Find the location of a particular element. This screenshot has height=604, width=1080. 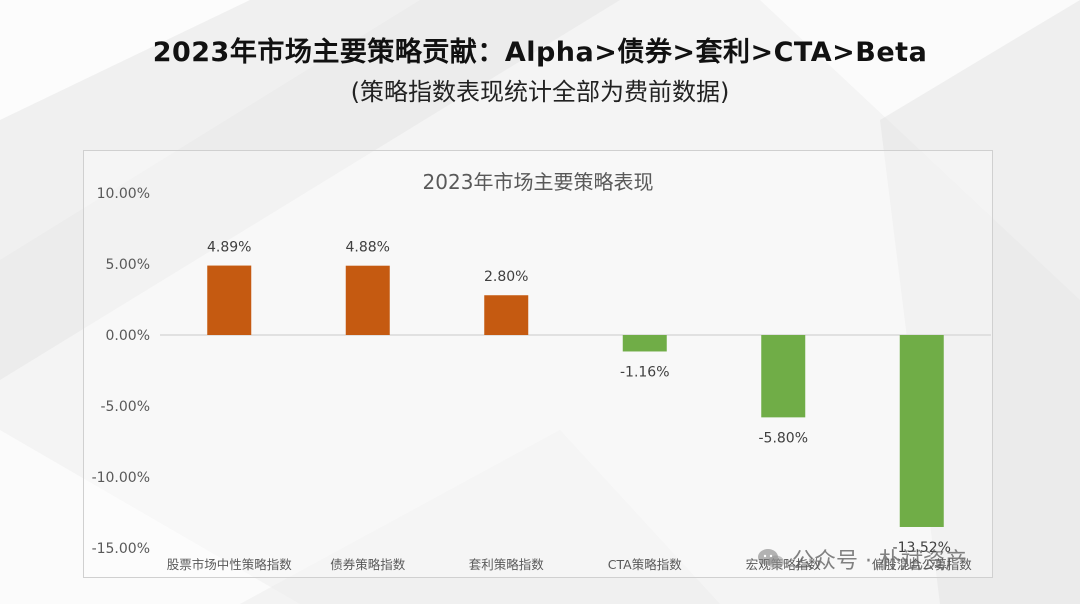

y-tick-label: -5.00% is located at coordinates (125, 407).